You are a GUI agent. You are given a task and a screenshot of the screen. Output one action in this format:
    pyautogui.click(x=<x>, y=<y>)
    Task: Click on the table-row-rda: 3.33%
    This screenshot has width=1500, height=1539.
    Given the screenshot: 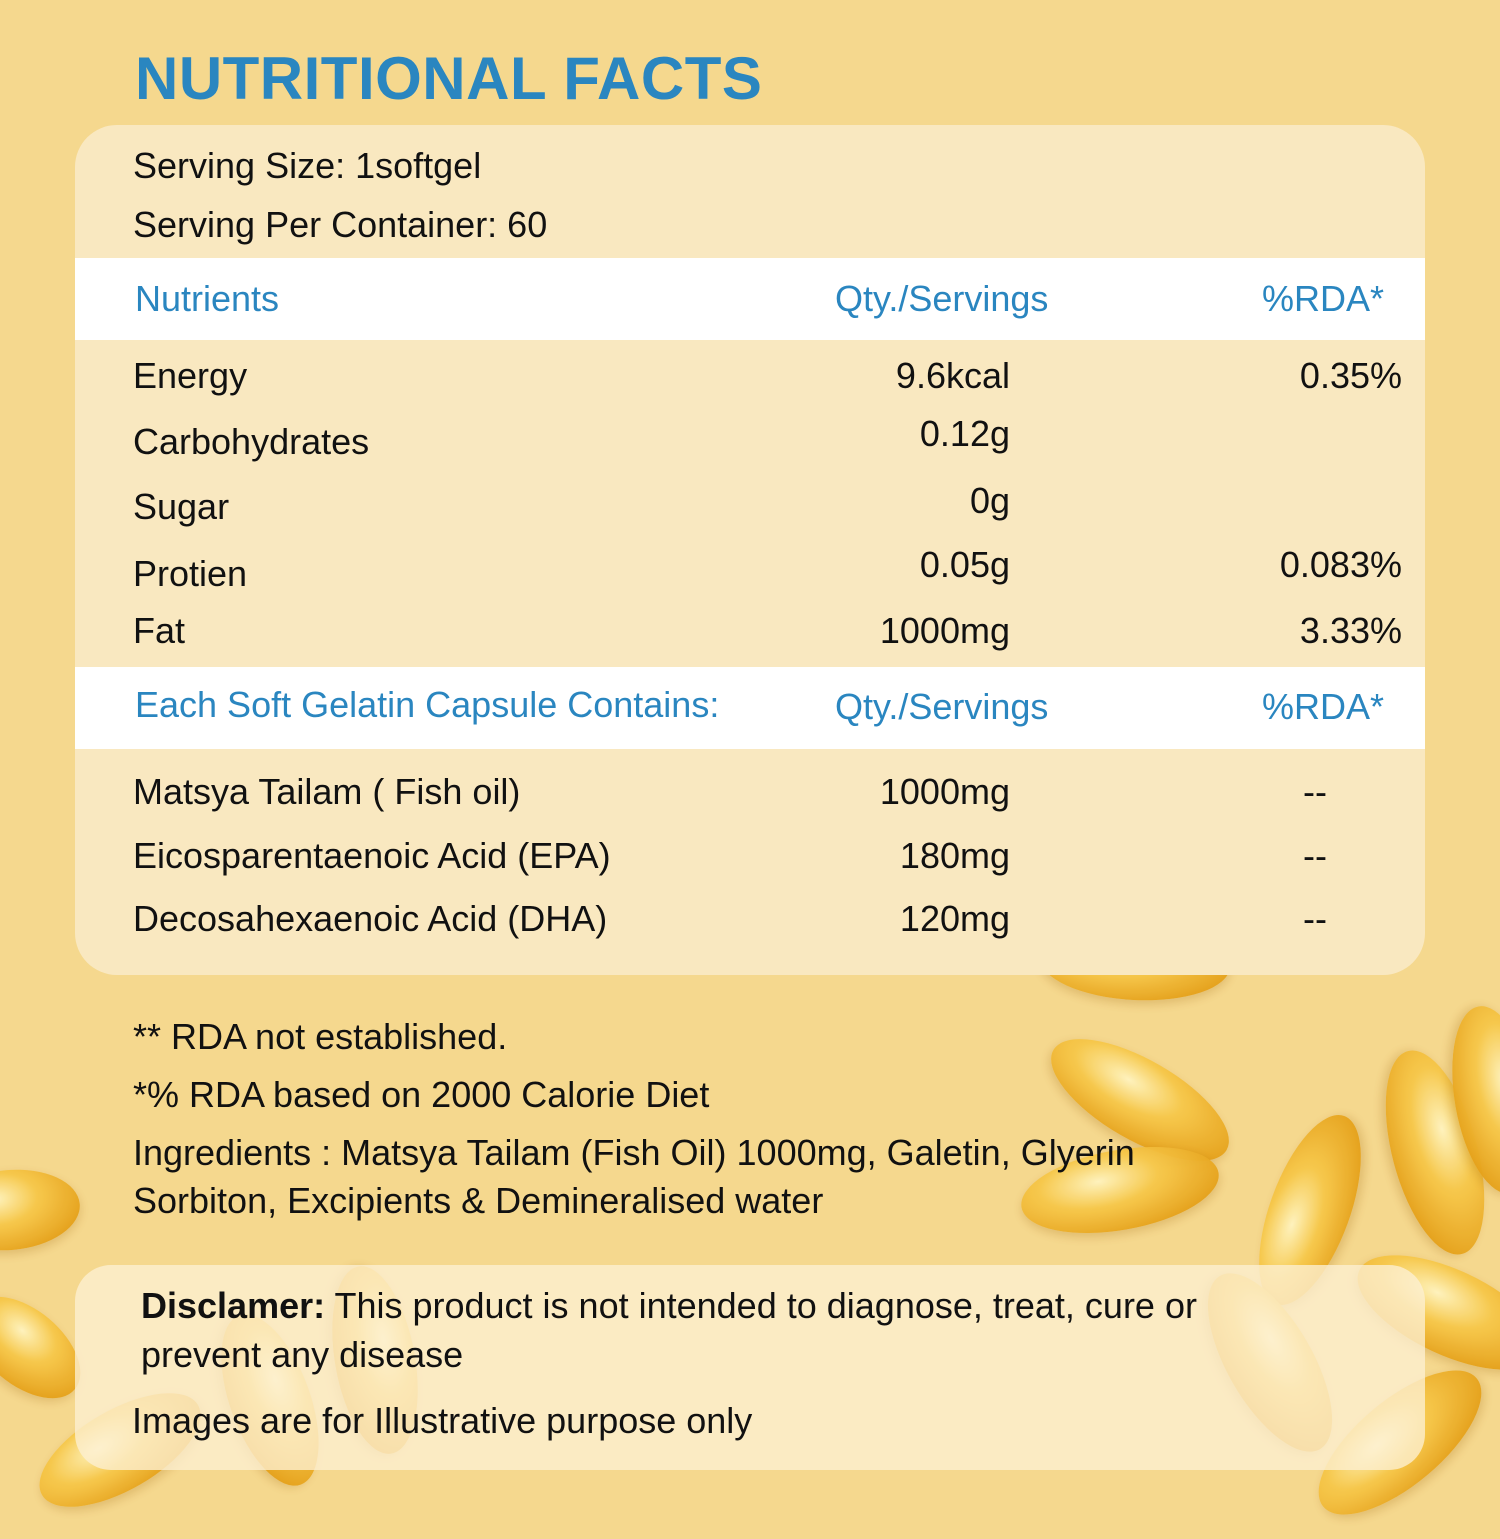 What is the action you would take?
    pyautogui.click(x=1350, y=630)
    